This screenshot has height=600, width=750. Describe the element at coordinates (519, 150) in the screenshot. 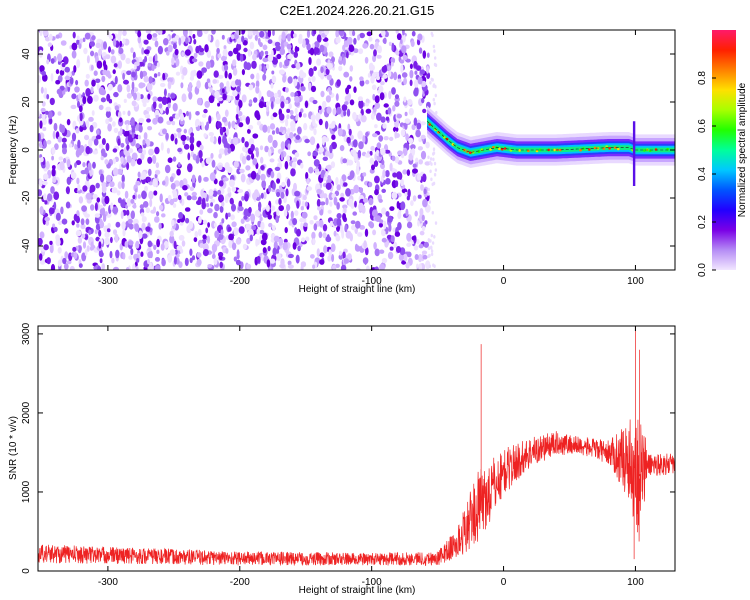

I see `spectrogram-peak` at that location.